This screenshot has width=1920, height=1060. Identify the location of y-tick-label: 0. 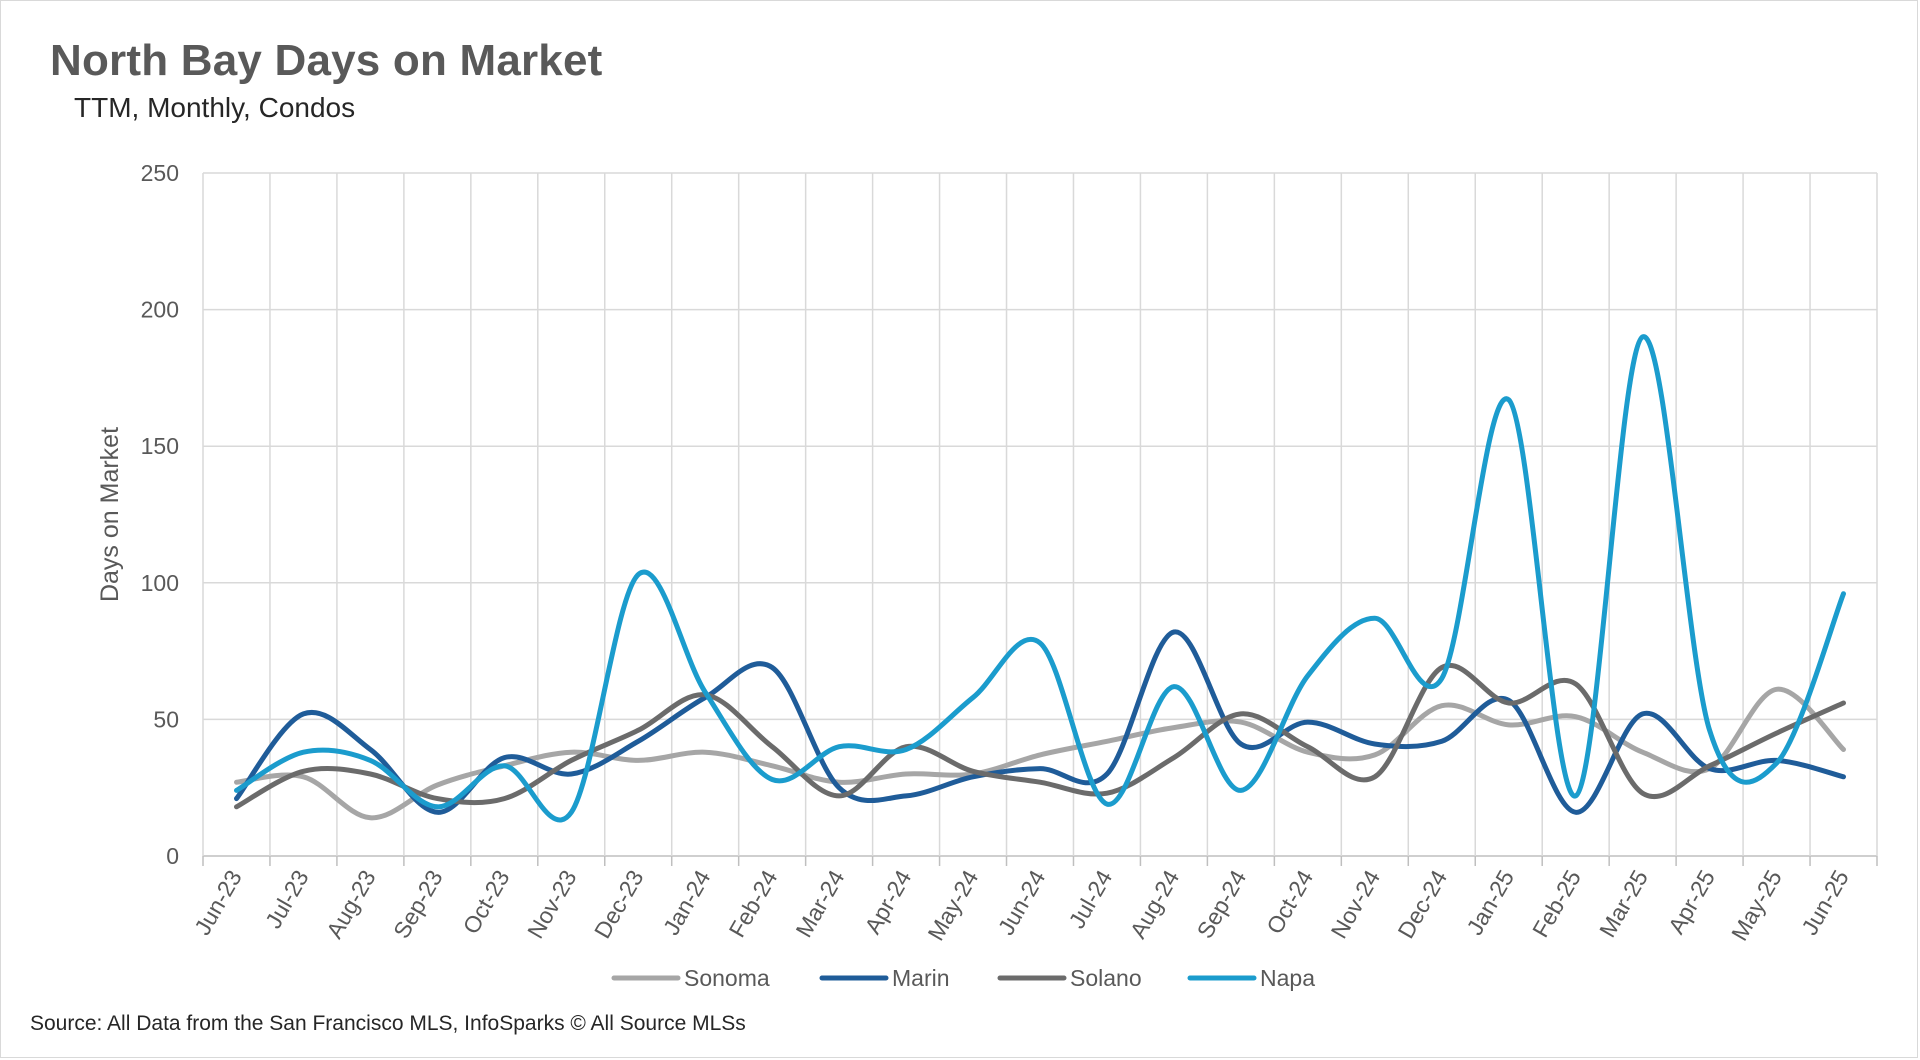
(172, 856).